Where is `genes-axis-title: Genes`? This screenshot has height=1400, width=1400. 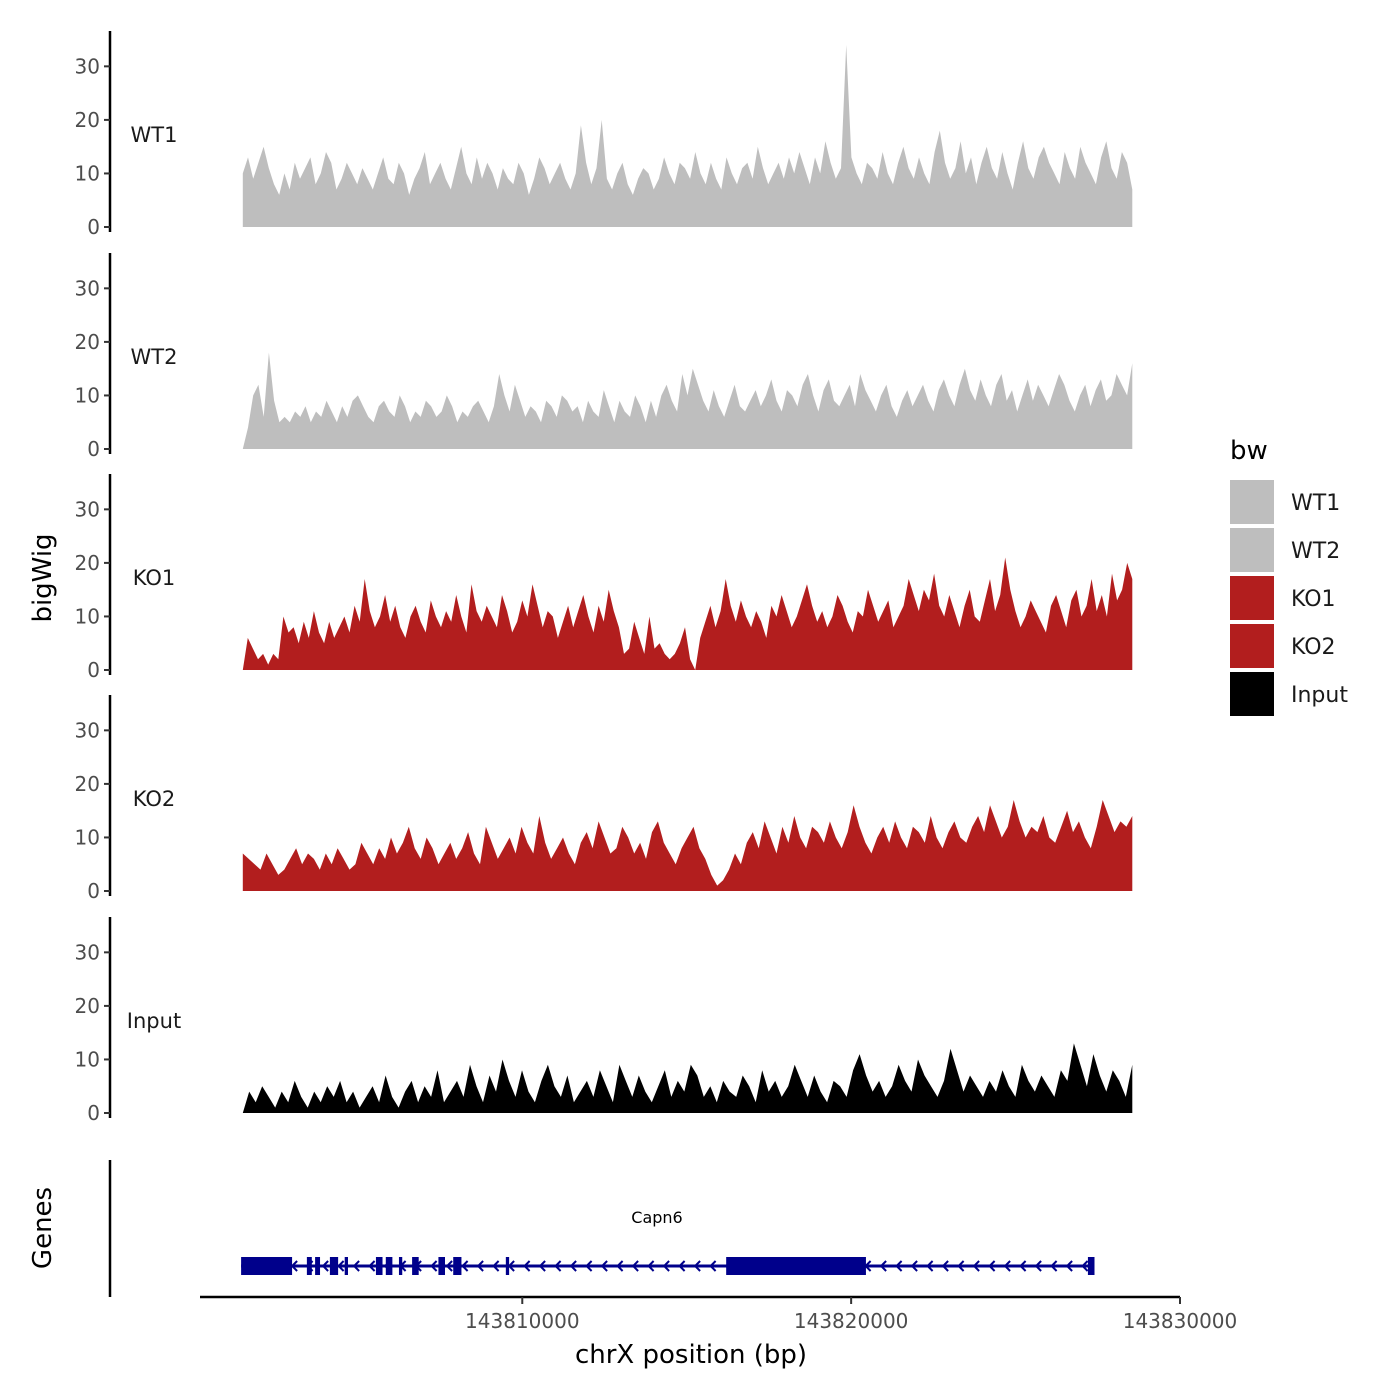 genes-axis-title: Genes is located at coordinates (43, 1228).